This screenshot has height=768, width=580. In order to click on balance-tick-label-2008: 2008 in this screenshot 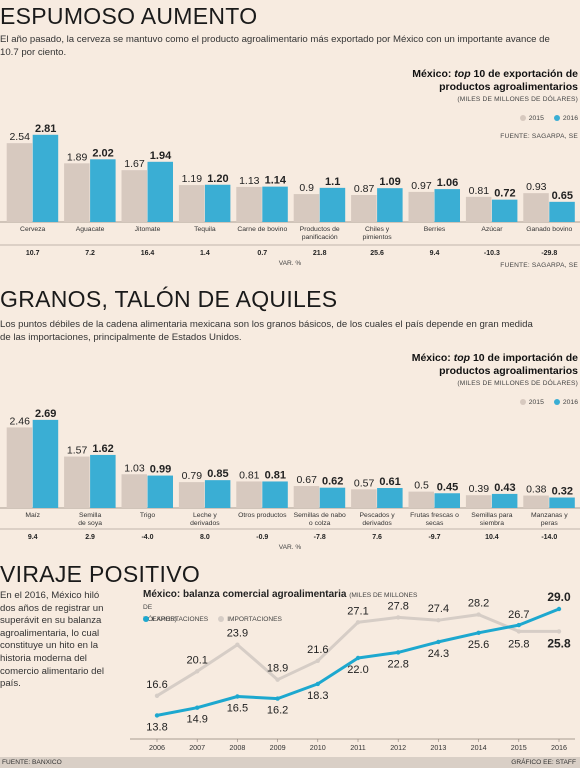, I will do `click(237, 747)`.